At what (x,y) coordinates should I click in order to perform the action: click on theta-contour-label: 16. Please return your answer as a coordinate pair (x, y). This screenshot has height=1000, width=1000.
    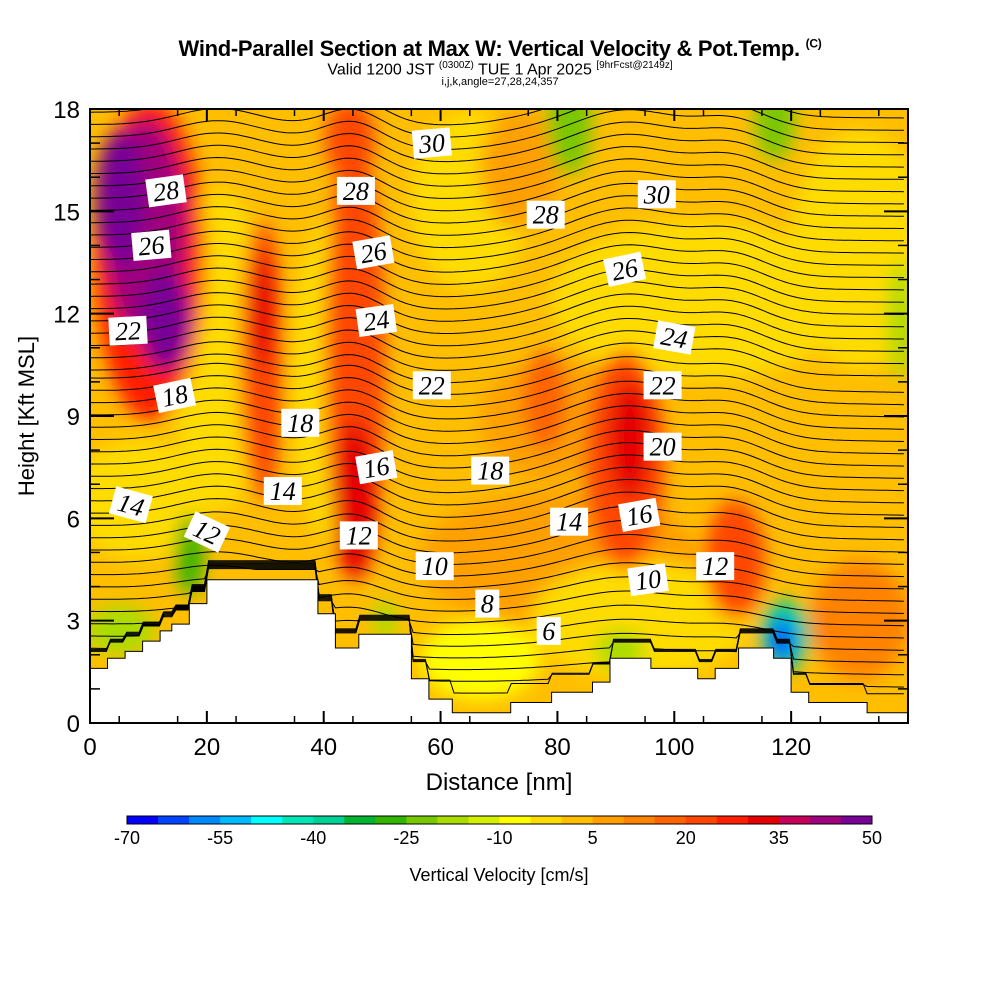
    Looking at the image, I should click on (376, 467).